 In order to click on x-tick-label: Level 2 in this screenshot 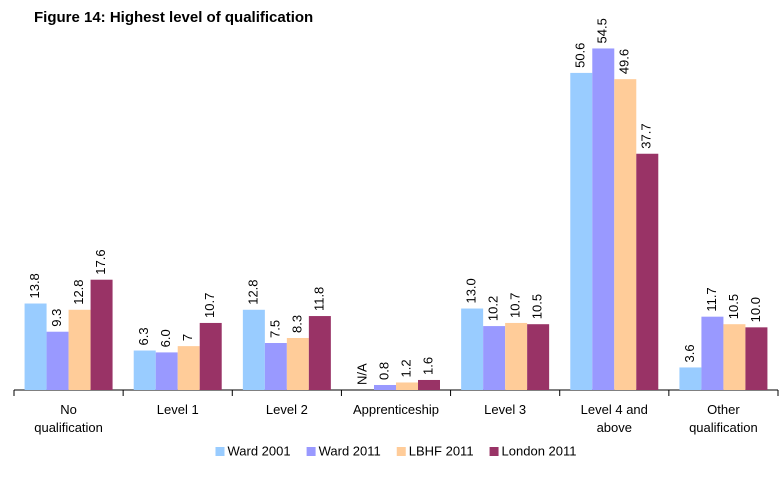, I will do `click(286, 409)`.